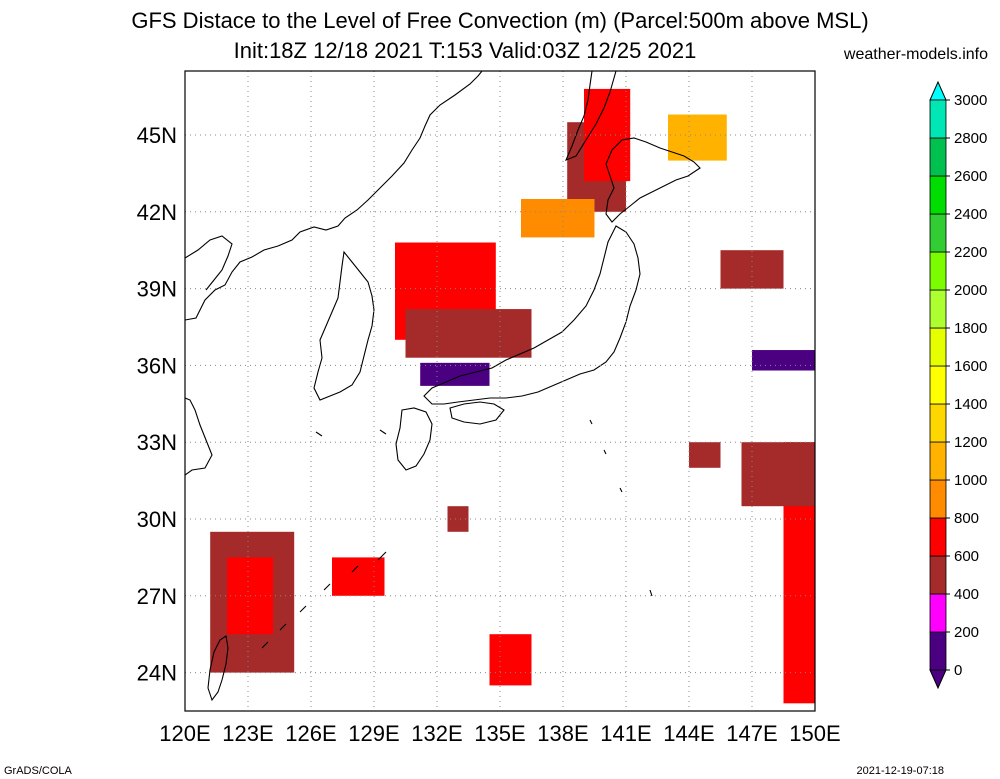  Describe the element at coordinates (209, 263) in the screenshot. I see `coastline-bohai` at that location.